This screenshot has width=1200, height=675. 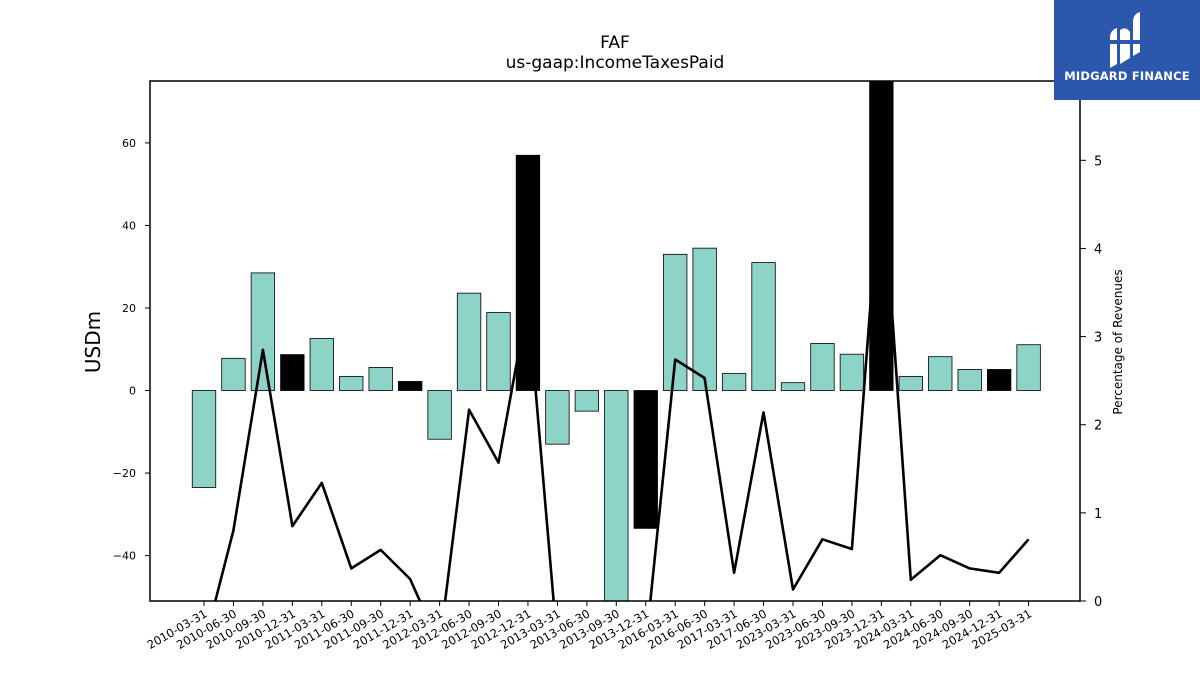 I want to click on chart-title: FAF, so click(x=615, y=43).